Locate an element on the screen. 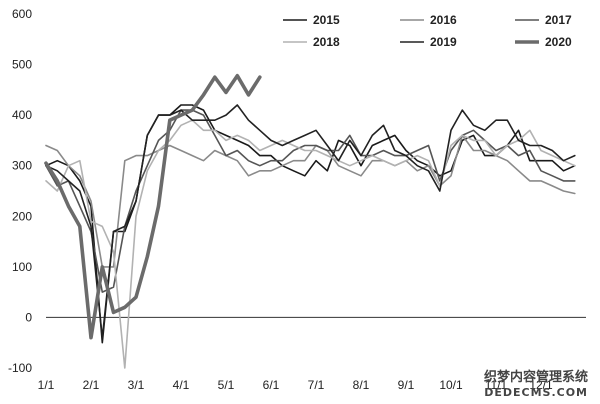 Image resolution: width=600 pixels, height=404 pixels. y-tick-label: 200 is located at coordinates (22, 216).